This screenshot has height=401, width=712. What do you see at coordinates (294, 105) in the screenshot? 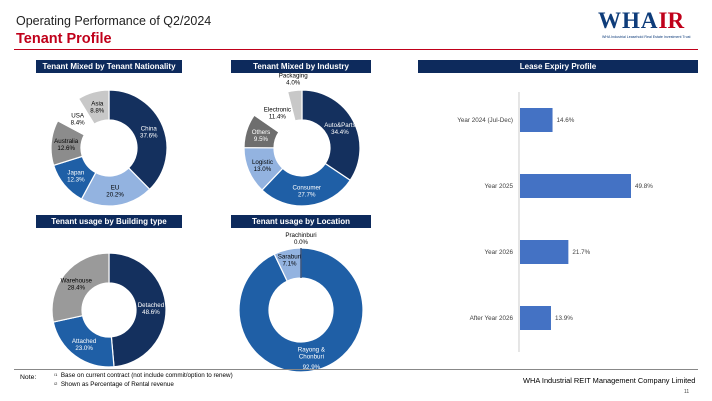
I see `slice-packaging` at bounding box center [294, 105].